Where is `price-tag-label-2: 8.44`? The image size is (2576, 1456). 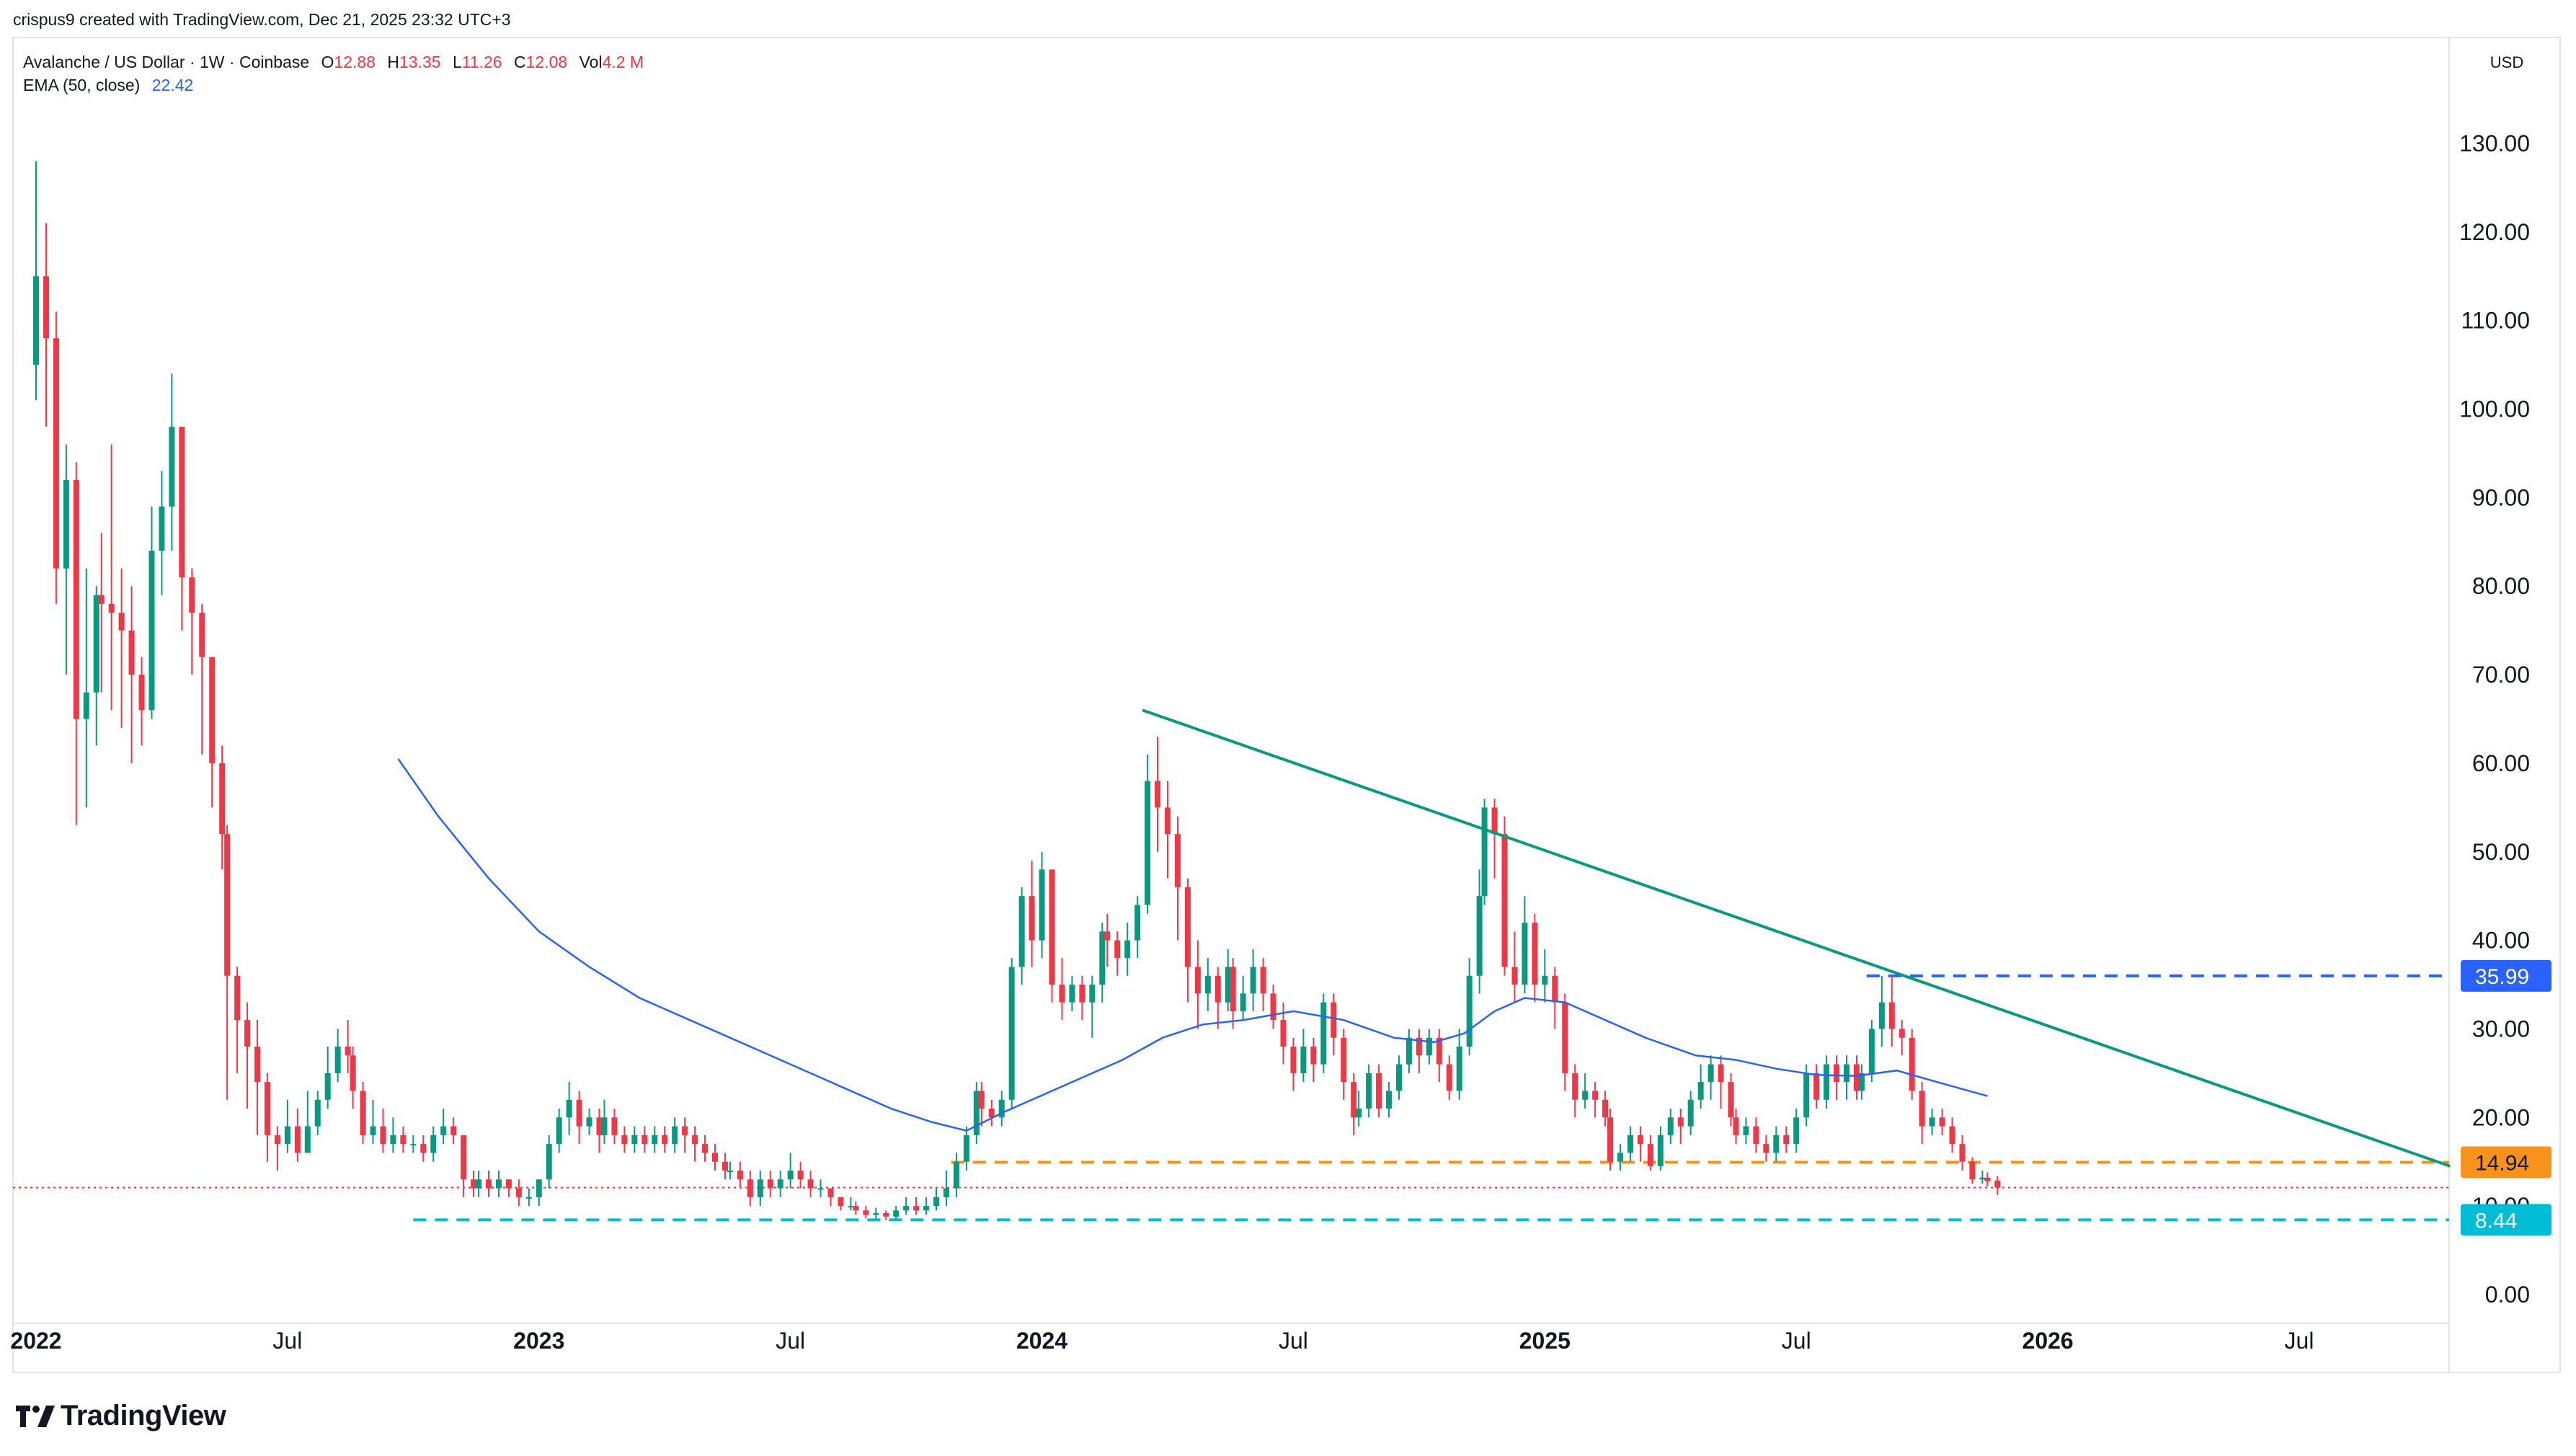 price-tag-label-2: 8.44 is located at coordinates (2496, 1221).